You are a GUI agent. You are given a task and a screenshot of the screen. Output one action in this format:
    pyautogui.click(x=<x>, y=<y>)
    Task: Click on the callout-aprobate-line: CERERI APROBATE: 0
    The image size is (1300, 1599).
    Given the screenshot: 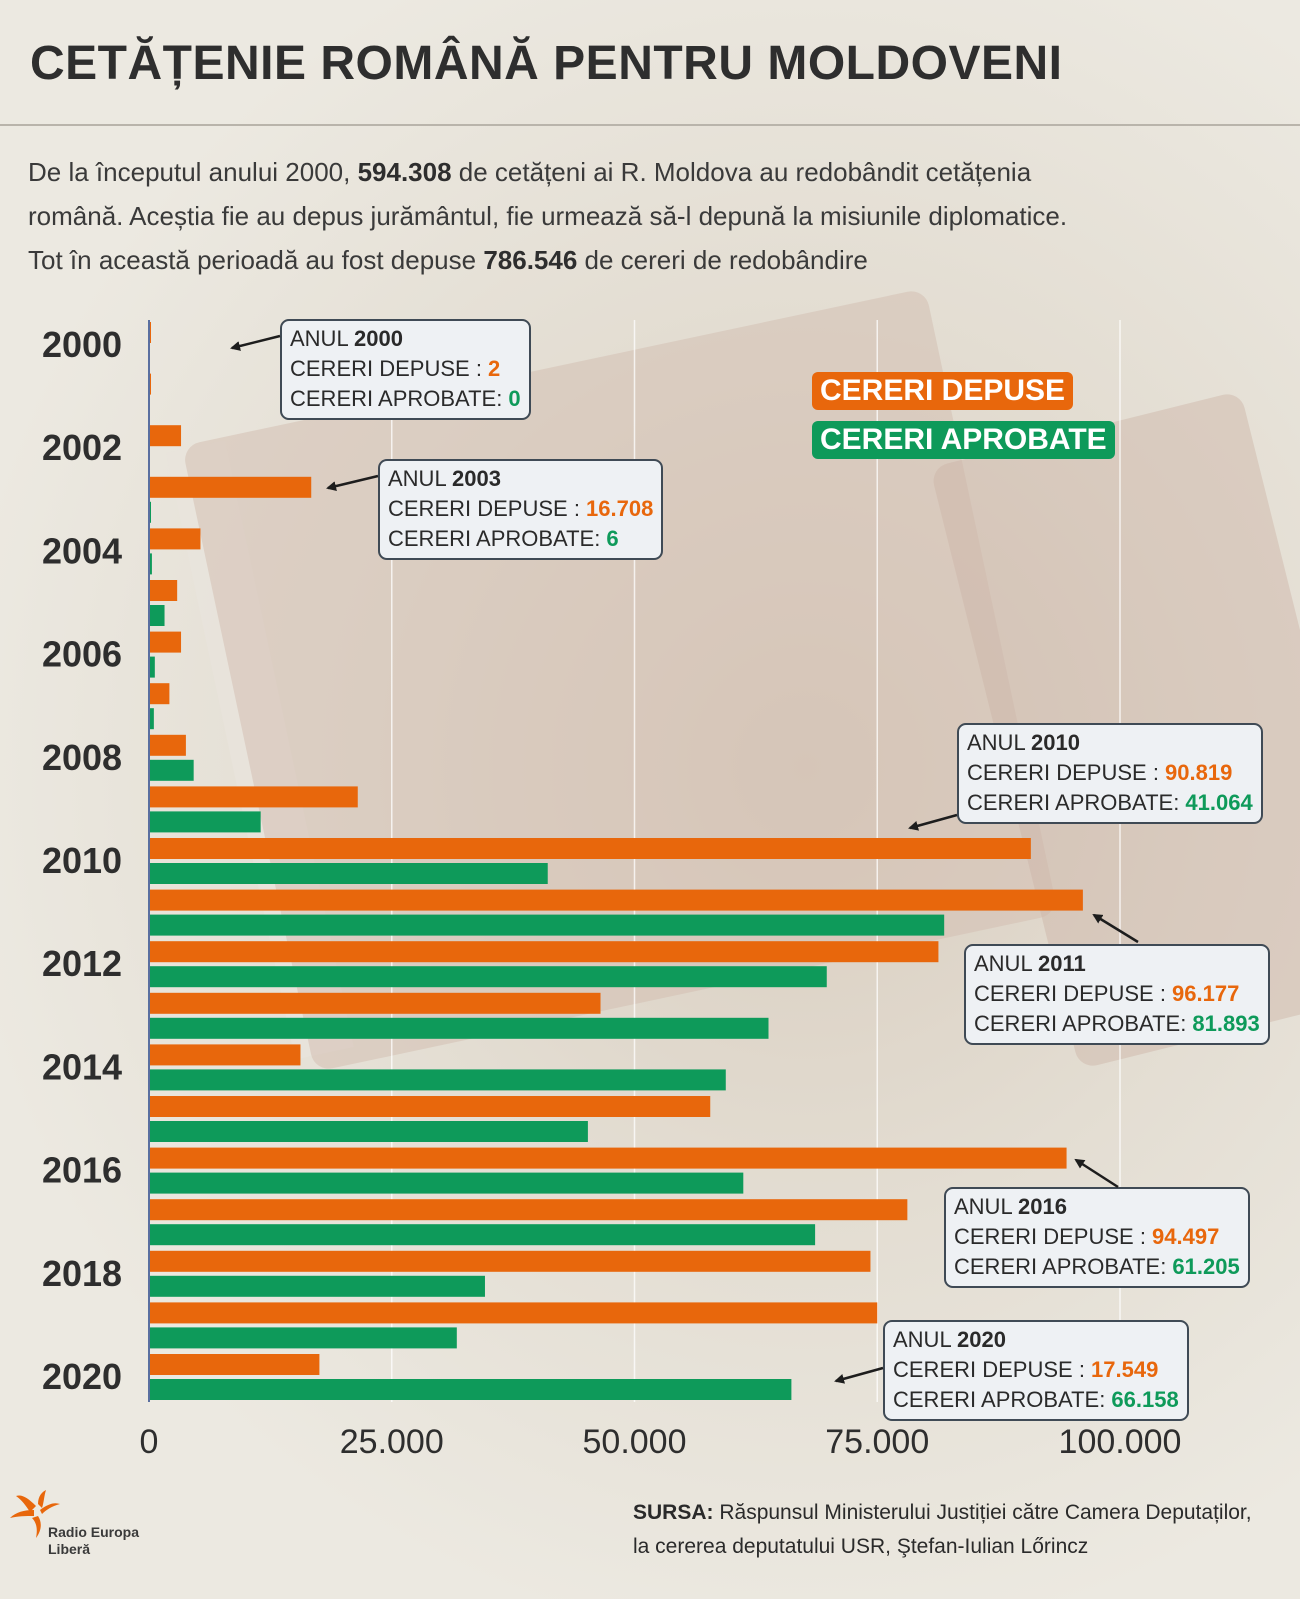 What is the action you would take?
    pyautogui.click(x=405, y=399)
    